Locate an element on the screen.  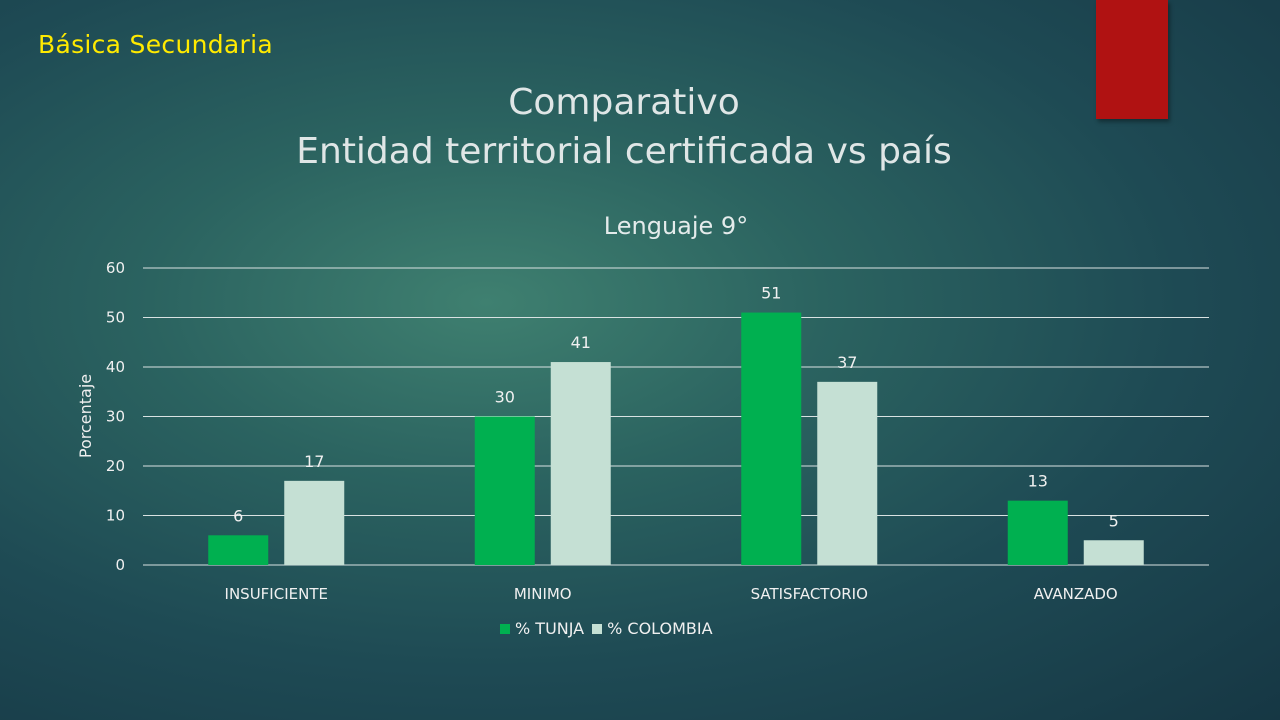
legend-swatch-colombia is located at coordinates (597, 628).